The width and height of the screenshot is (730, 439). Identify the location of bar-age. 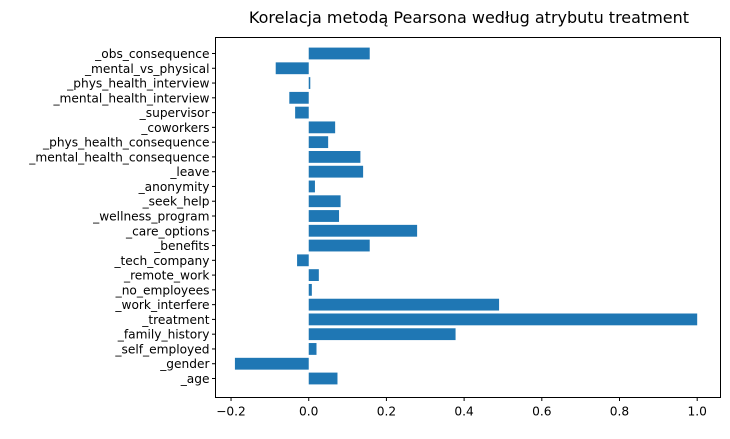
(323, 378).